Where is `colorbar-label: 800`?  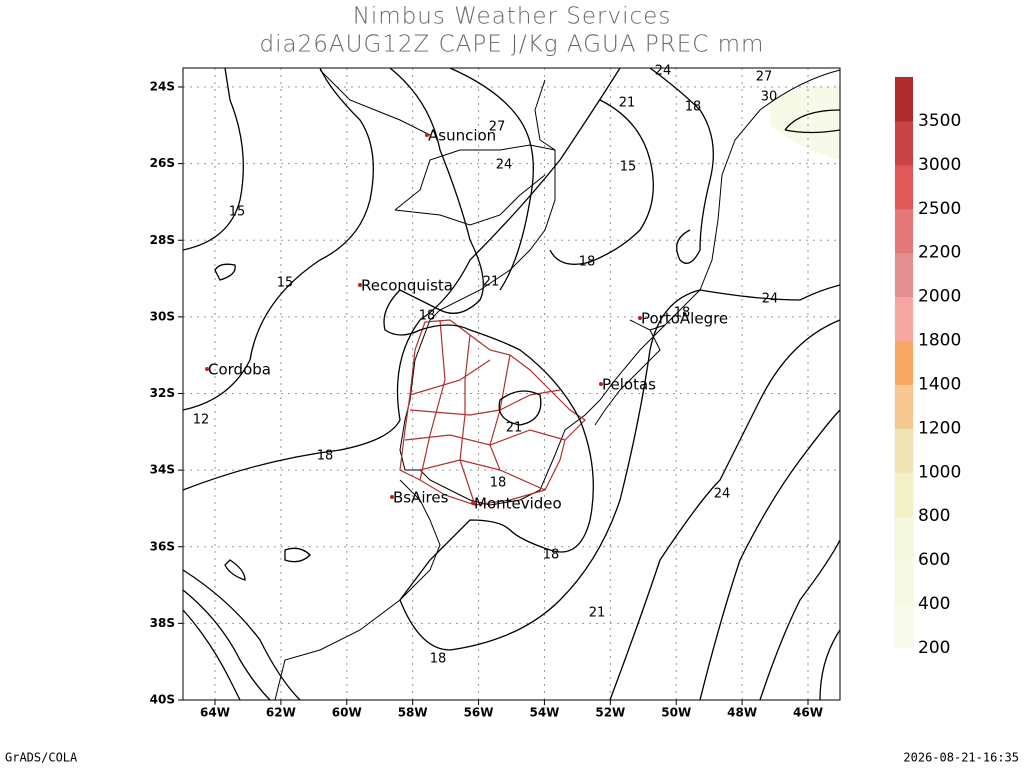
colorbar-label: 800 is located at coordinates (934, 516).